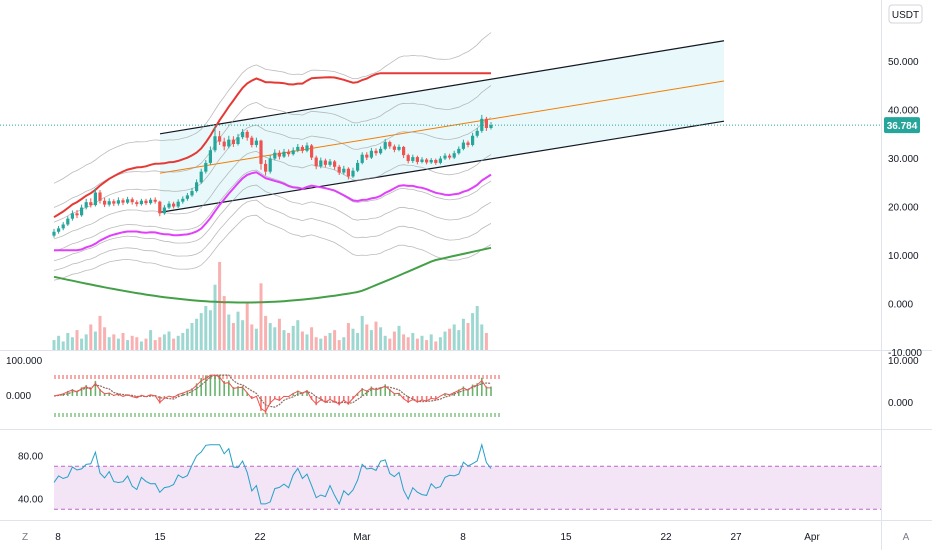  I want to click on log-scale-button: Z, so click(25, 536).